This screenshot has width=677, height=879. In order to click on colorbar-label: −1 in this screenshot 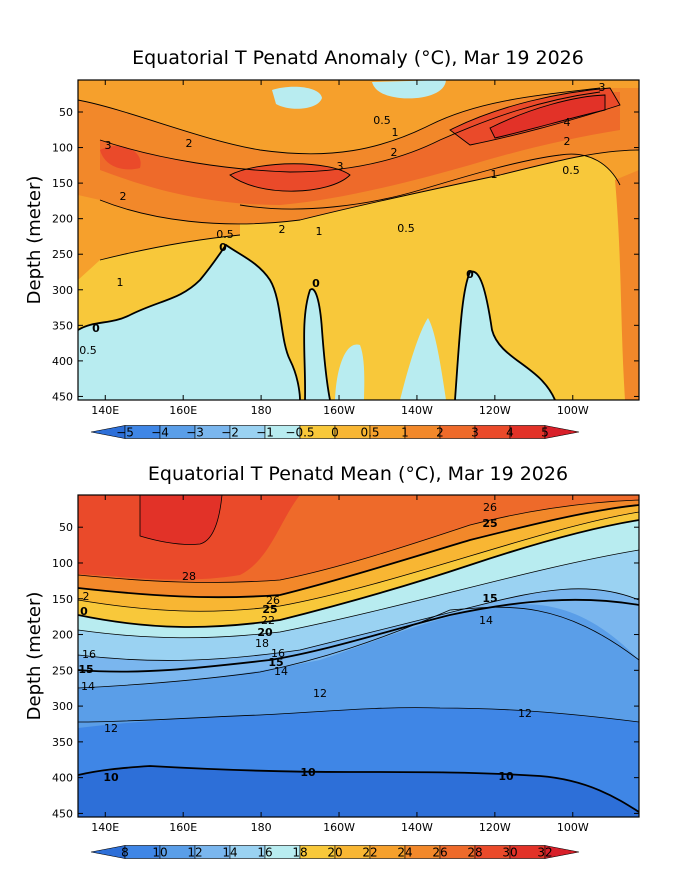, I will do `click(265, 433)`.